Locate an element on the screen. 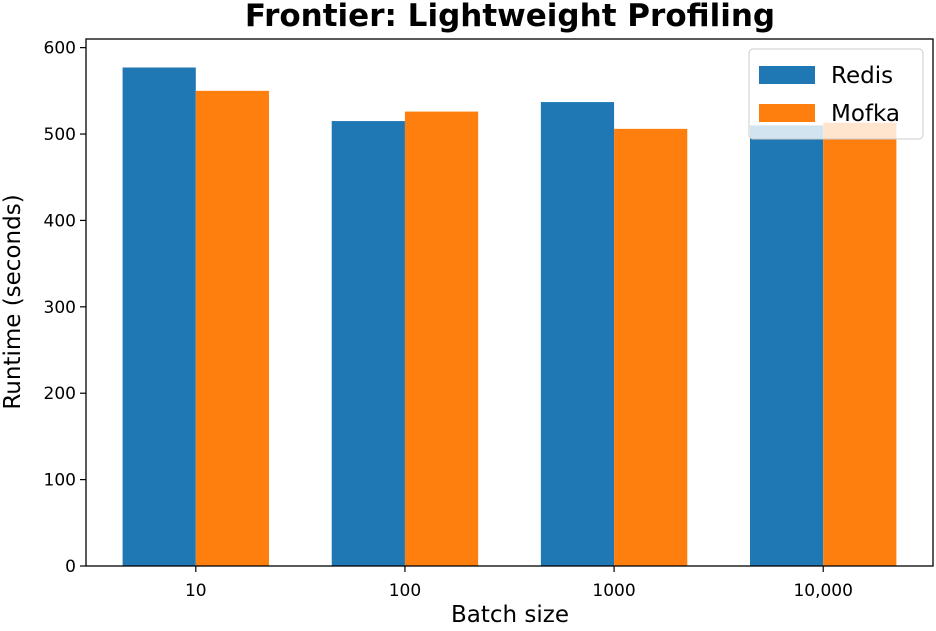 The height and width of the screenshot is (631, 936). legend-swatch-redis is located at coordinates (787, 75).